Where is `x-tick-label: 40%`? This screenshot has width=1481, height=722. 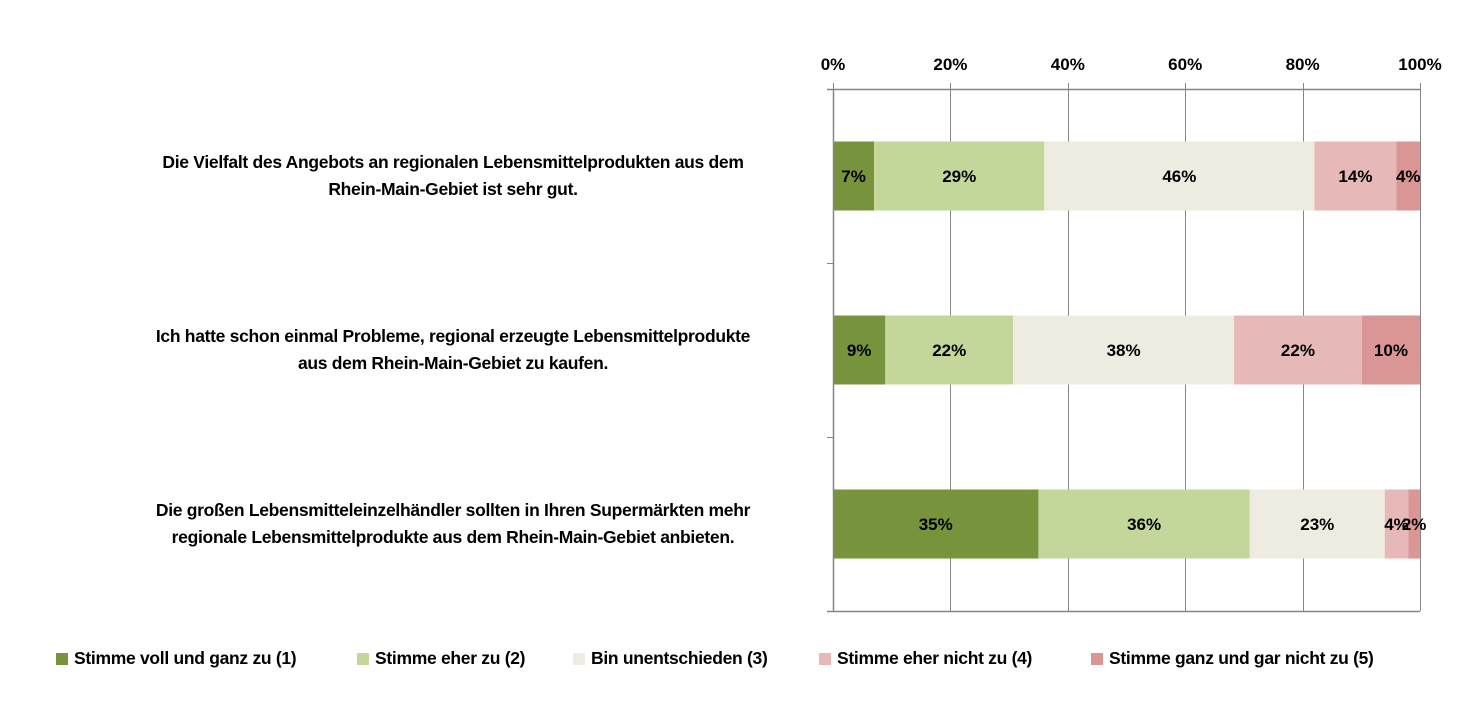
x-tick-label: 40% is located at coordinates (1068, 64).